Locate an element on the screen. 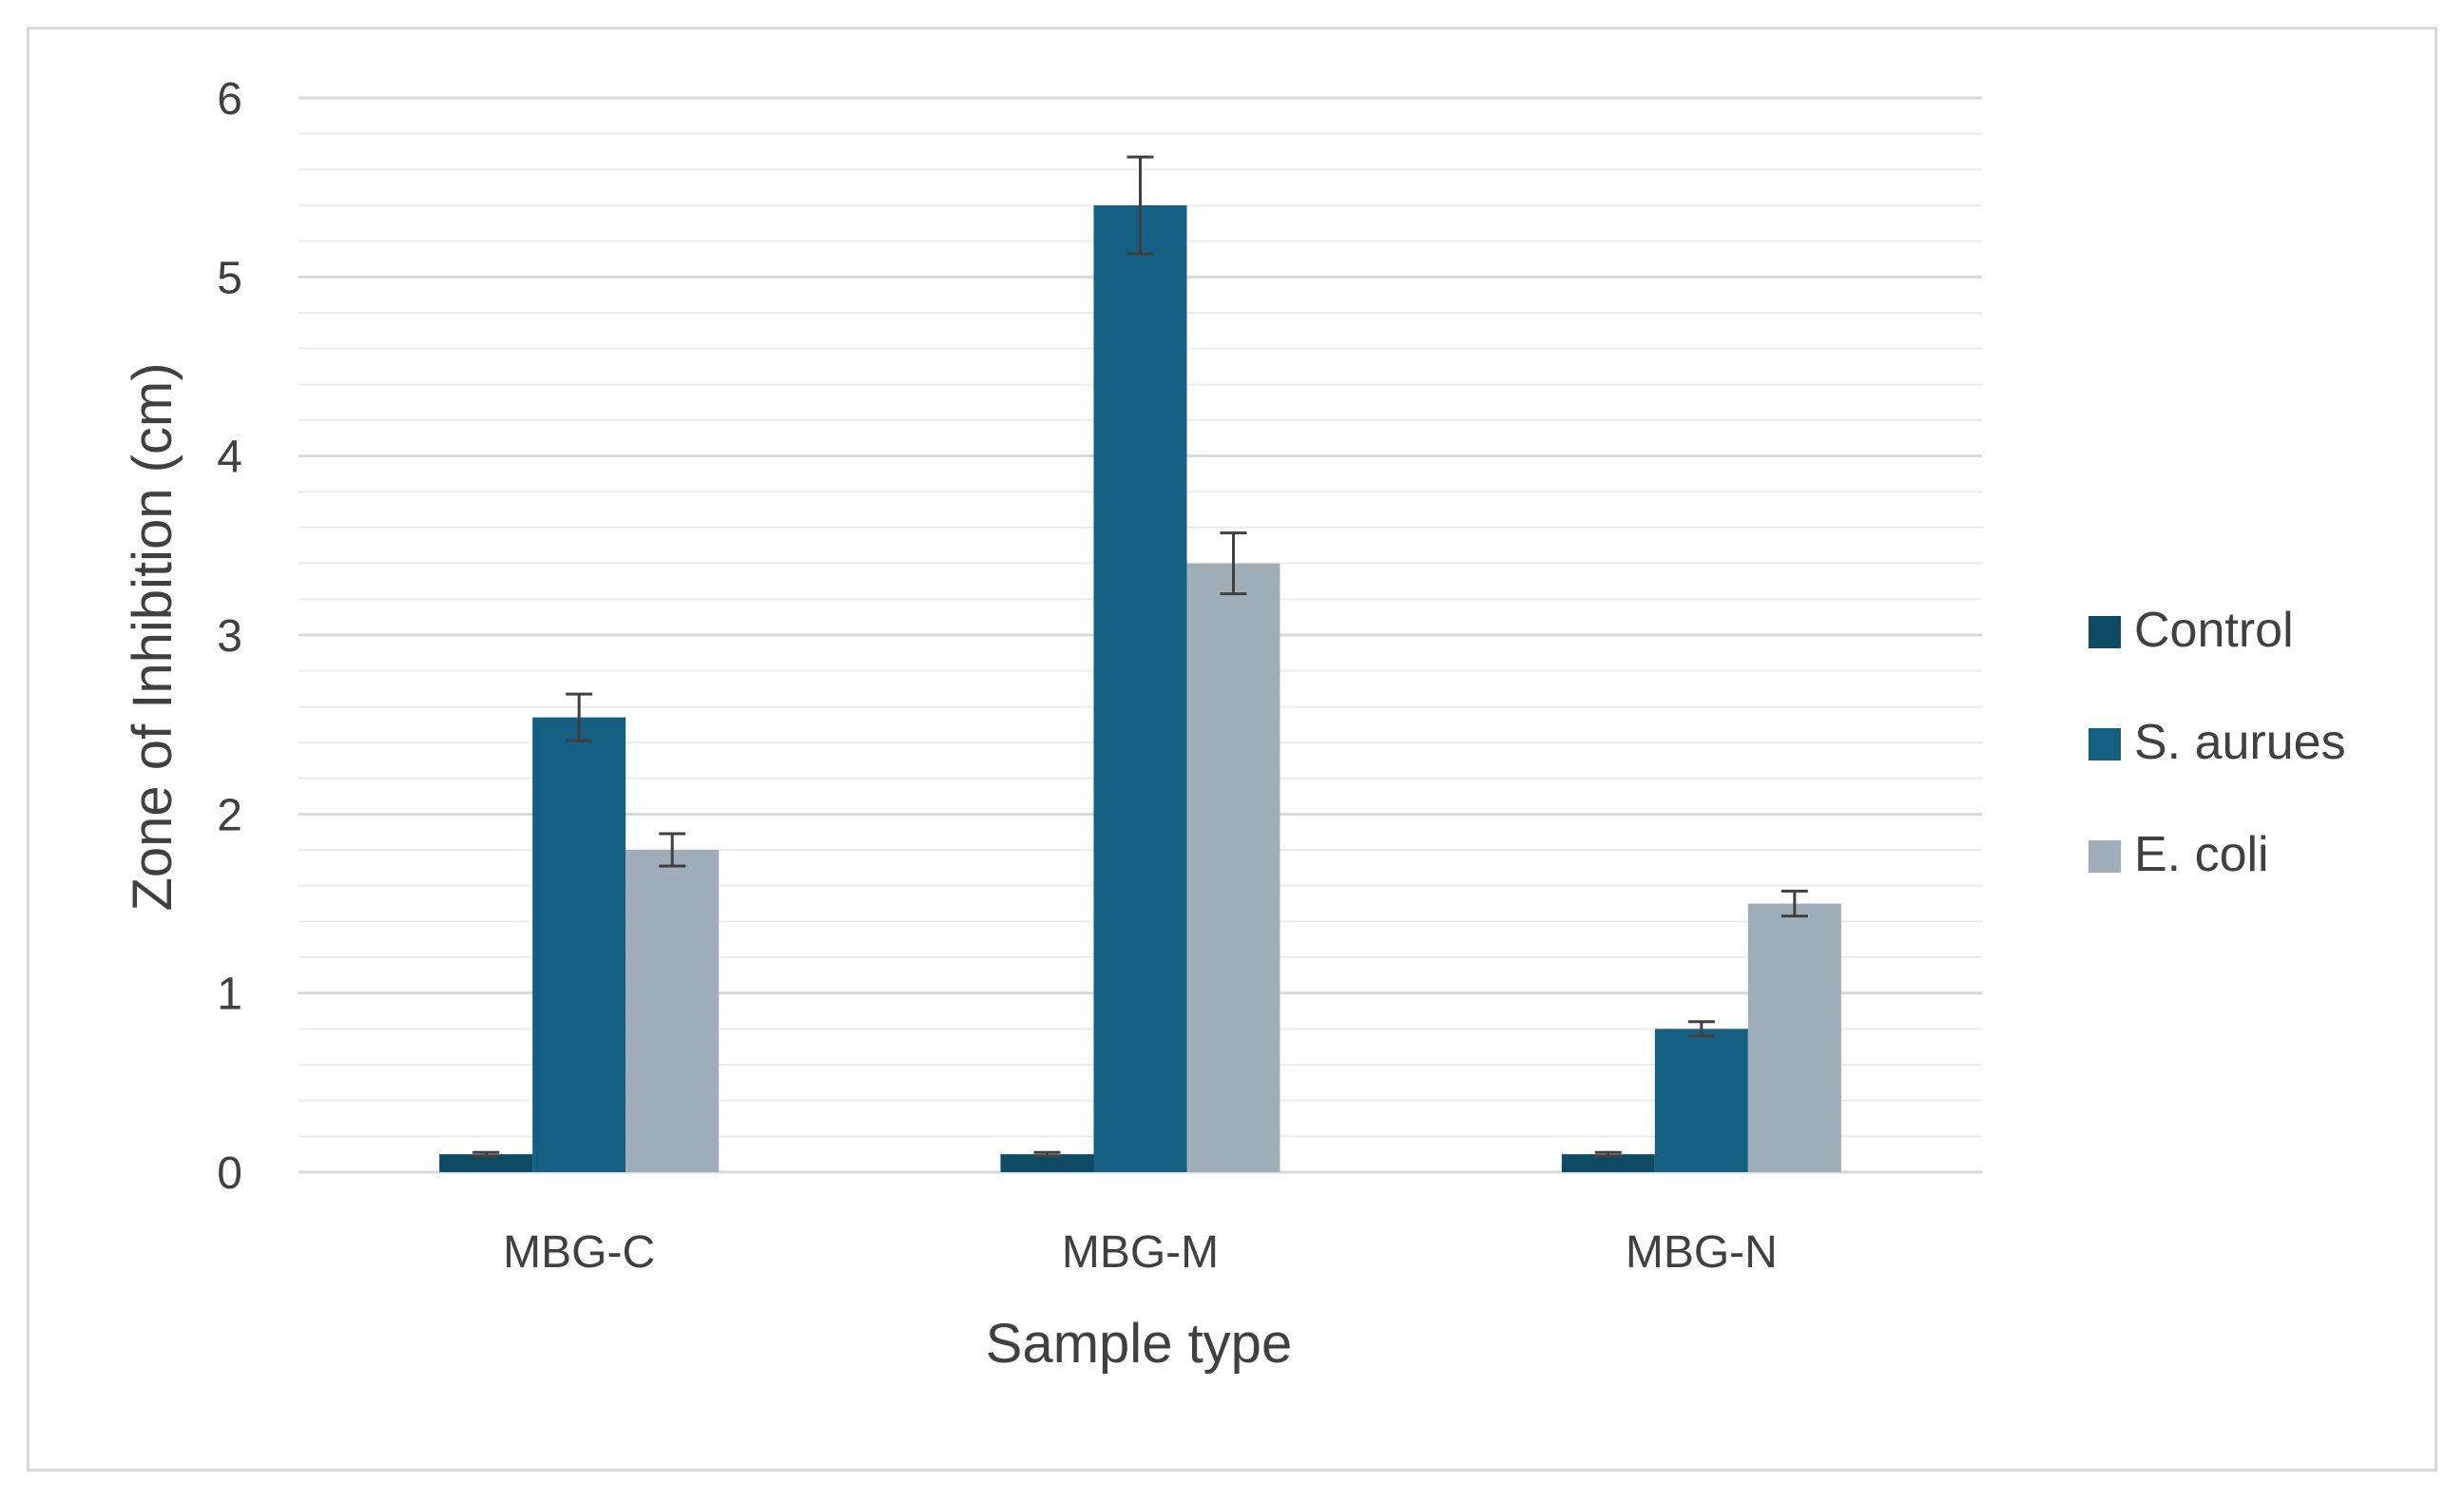 The height and width of the screenshot is (1502, 2464). y-tick-label: 0 is located at coordinates (229, 1173).